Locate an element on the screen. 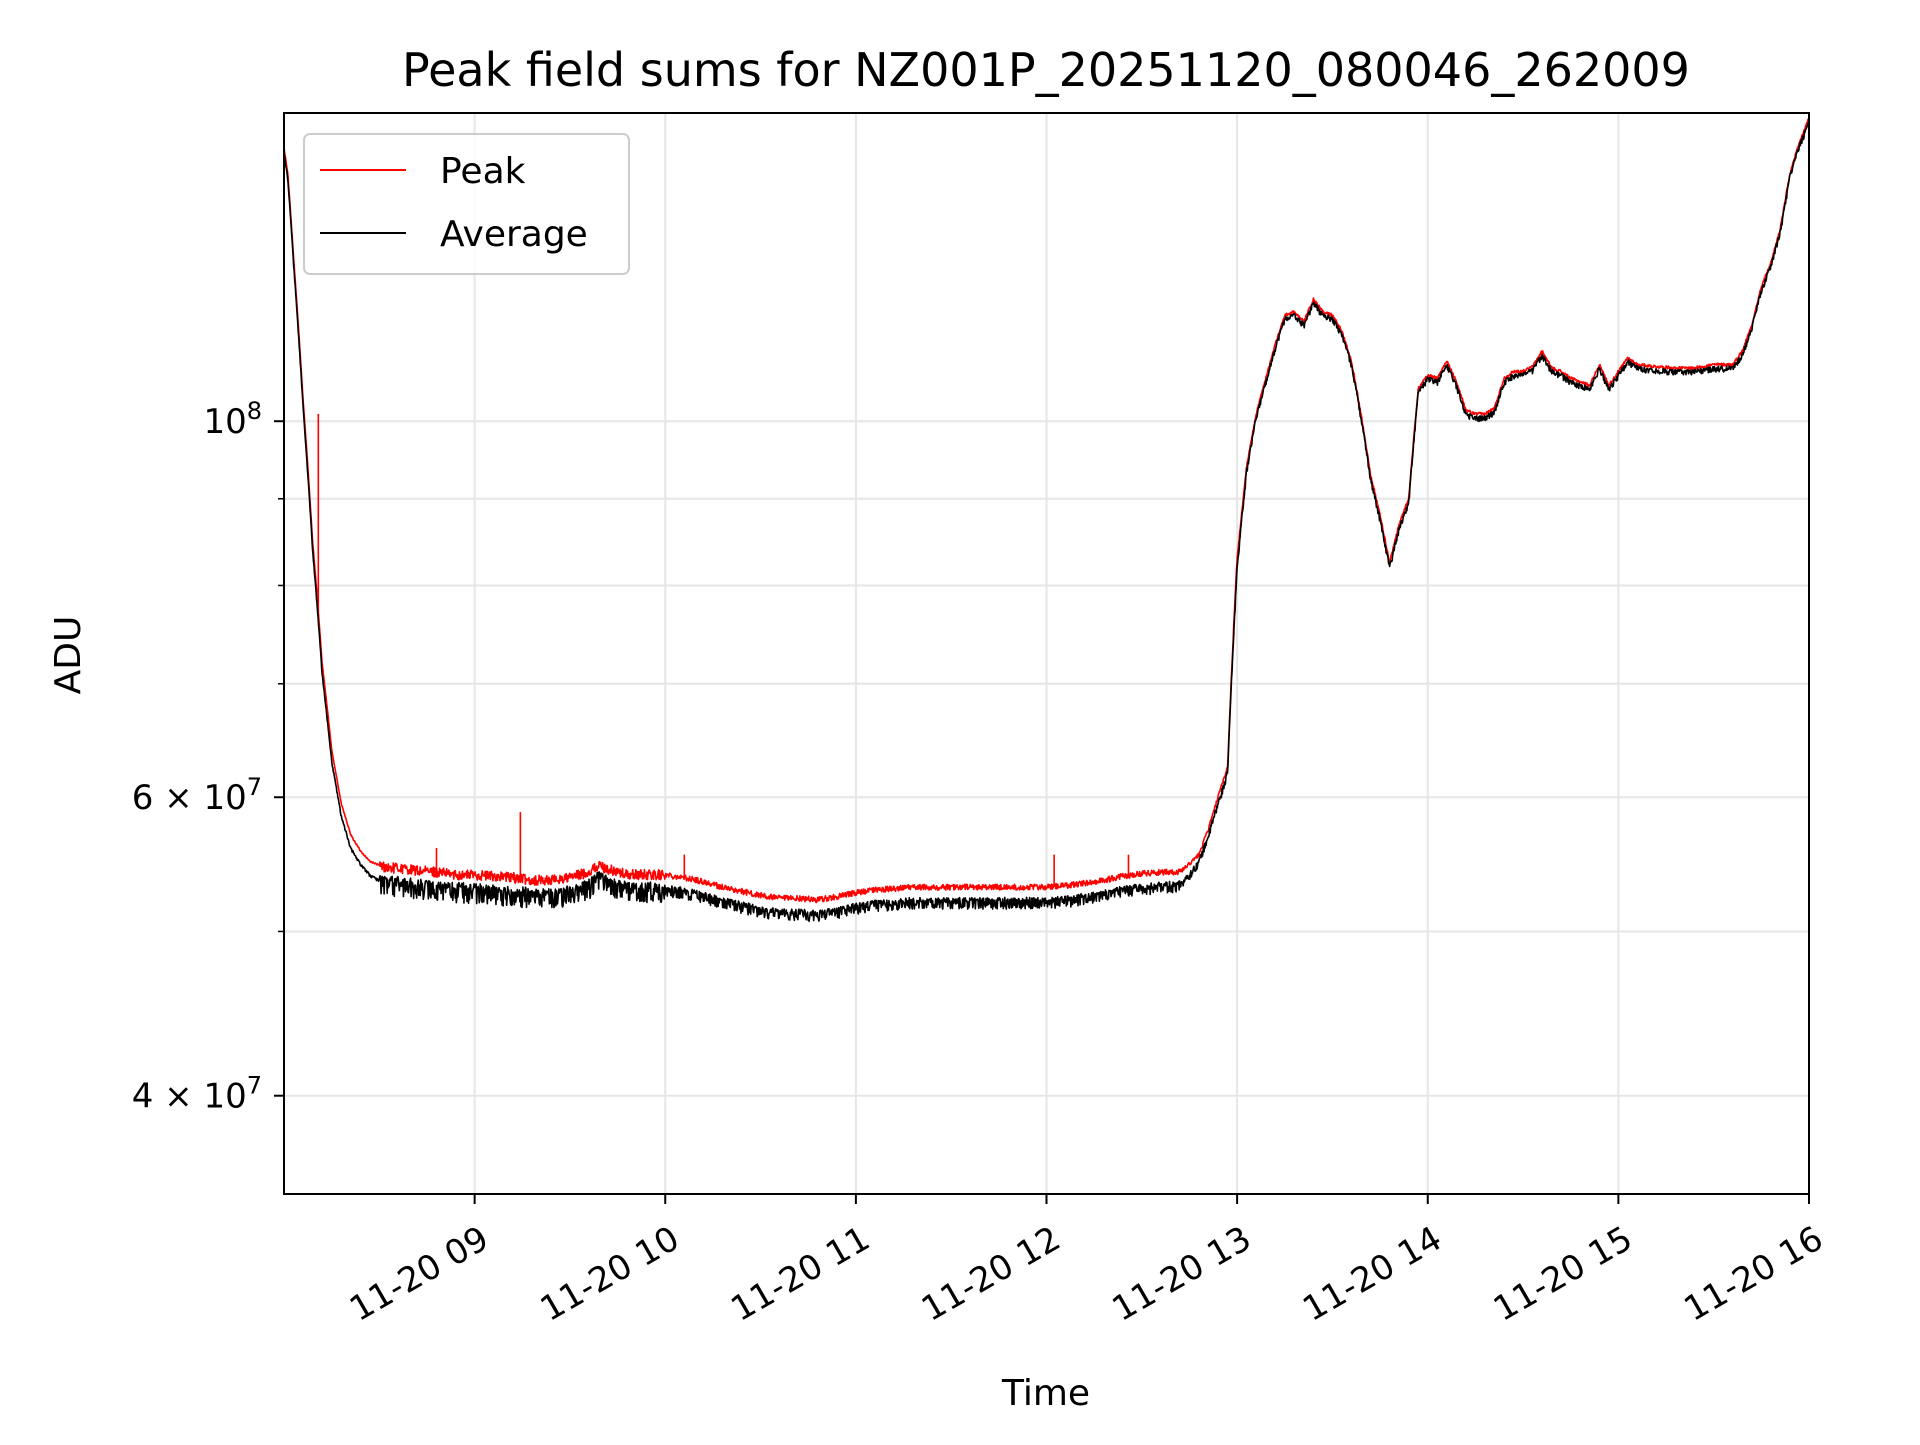 The width and height of the screenshot is (1920, 1445). legend-peak-label: Peak is located at coordinates (483, 171).